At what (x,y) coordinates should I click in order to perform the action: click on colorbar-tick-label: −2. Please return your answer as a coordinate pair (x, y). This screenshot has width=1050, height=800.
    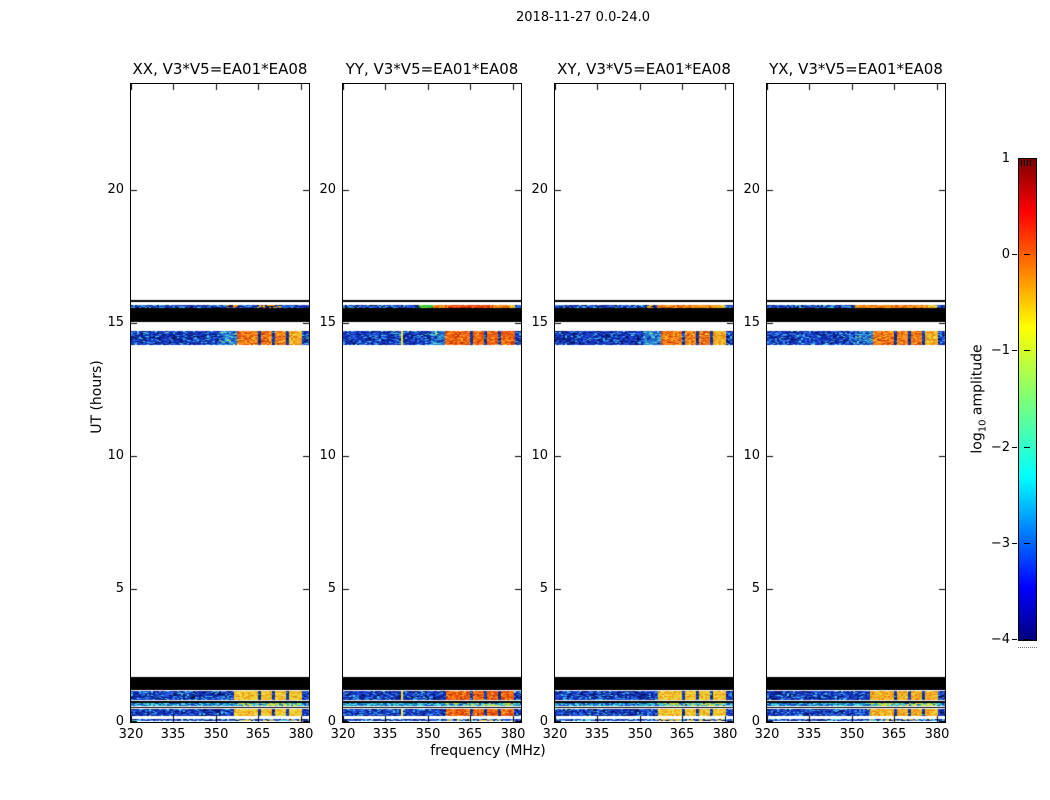
    Looking at the image, I should click on (1000, 447).